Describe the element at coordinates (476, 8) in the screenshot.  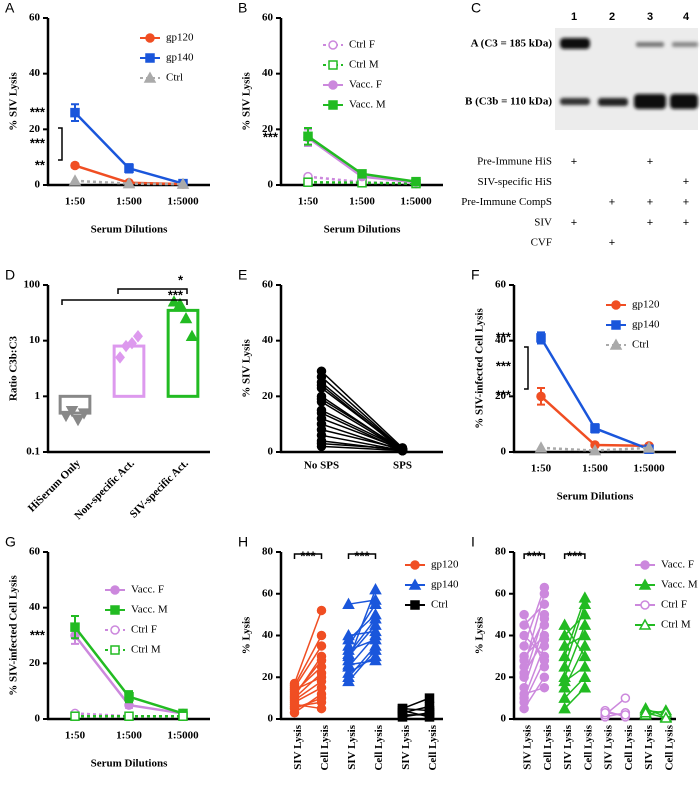
I see `panel-label: C` at that location.